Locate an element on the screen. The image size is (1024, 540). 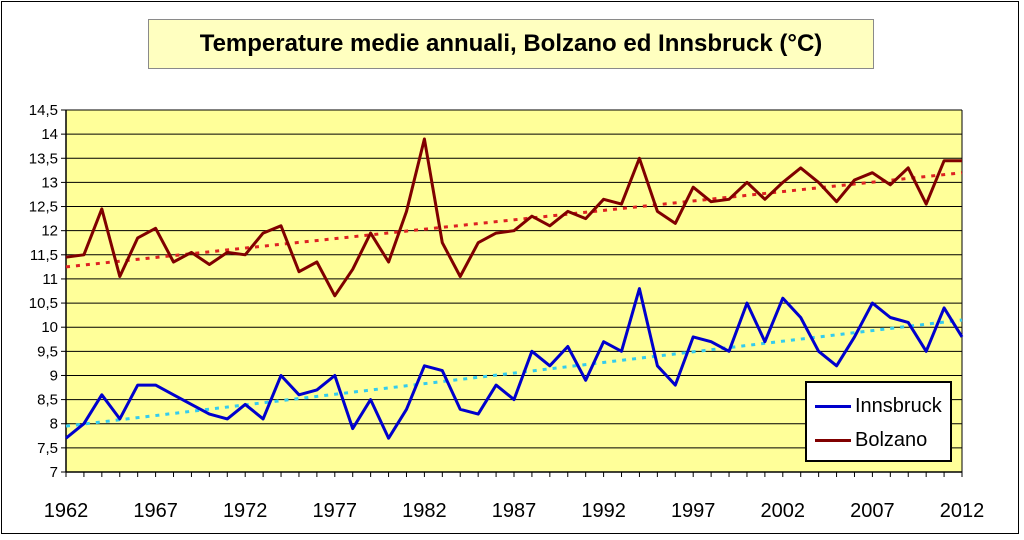
y-tick-label: 8,5 is located at coordinates (47, 400).